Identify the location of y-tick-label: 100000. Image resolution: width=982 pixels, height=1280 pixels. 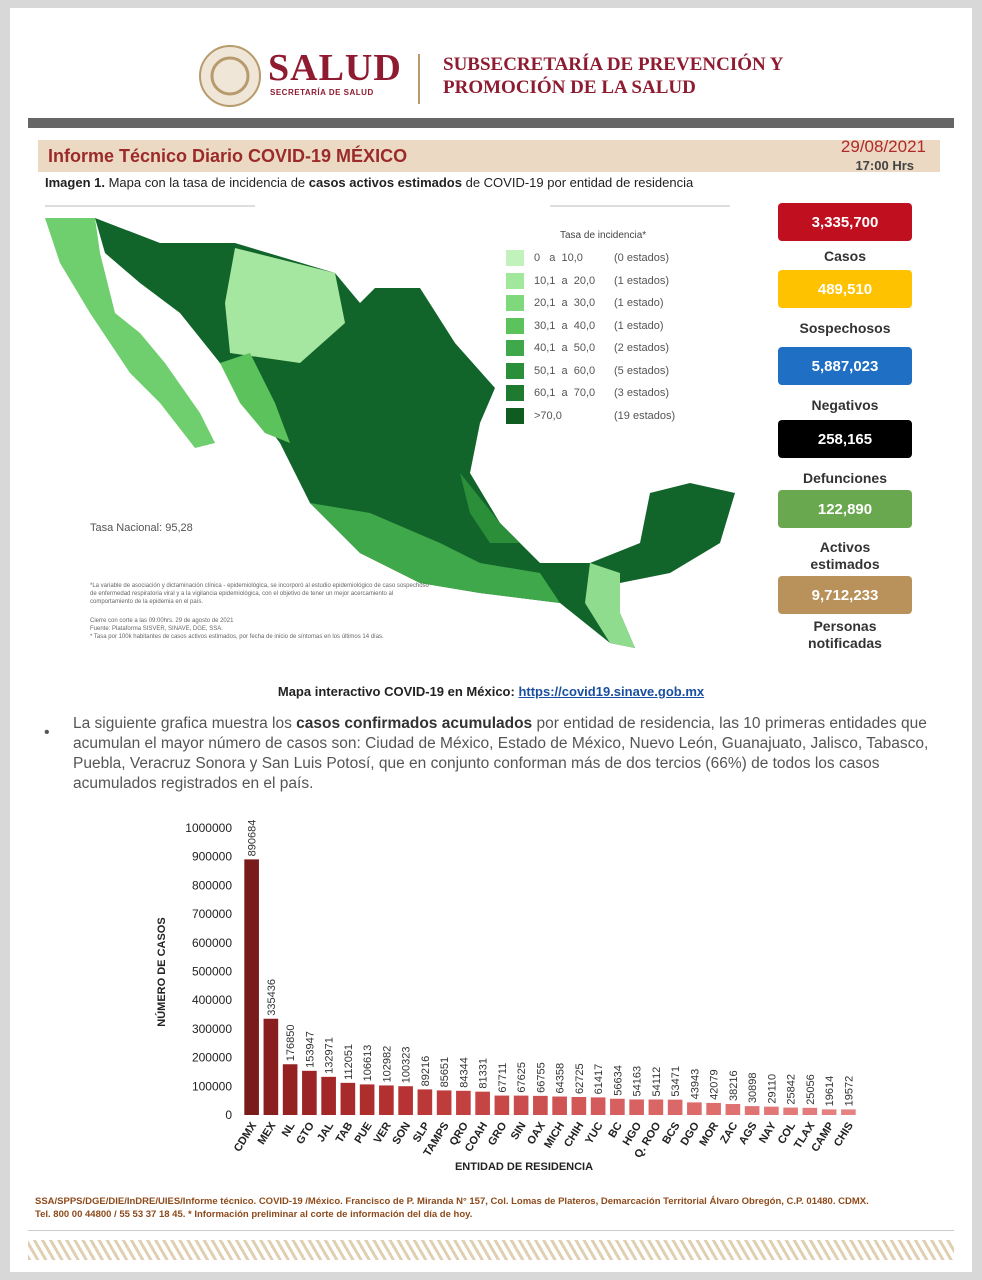
(212, 1086).